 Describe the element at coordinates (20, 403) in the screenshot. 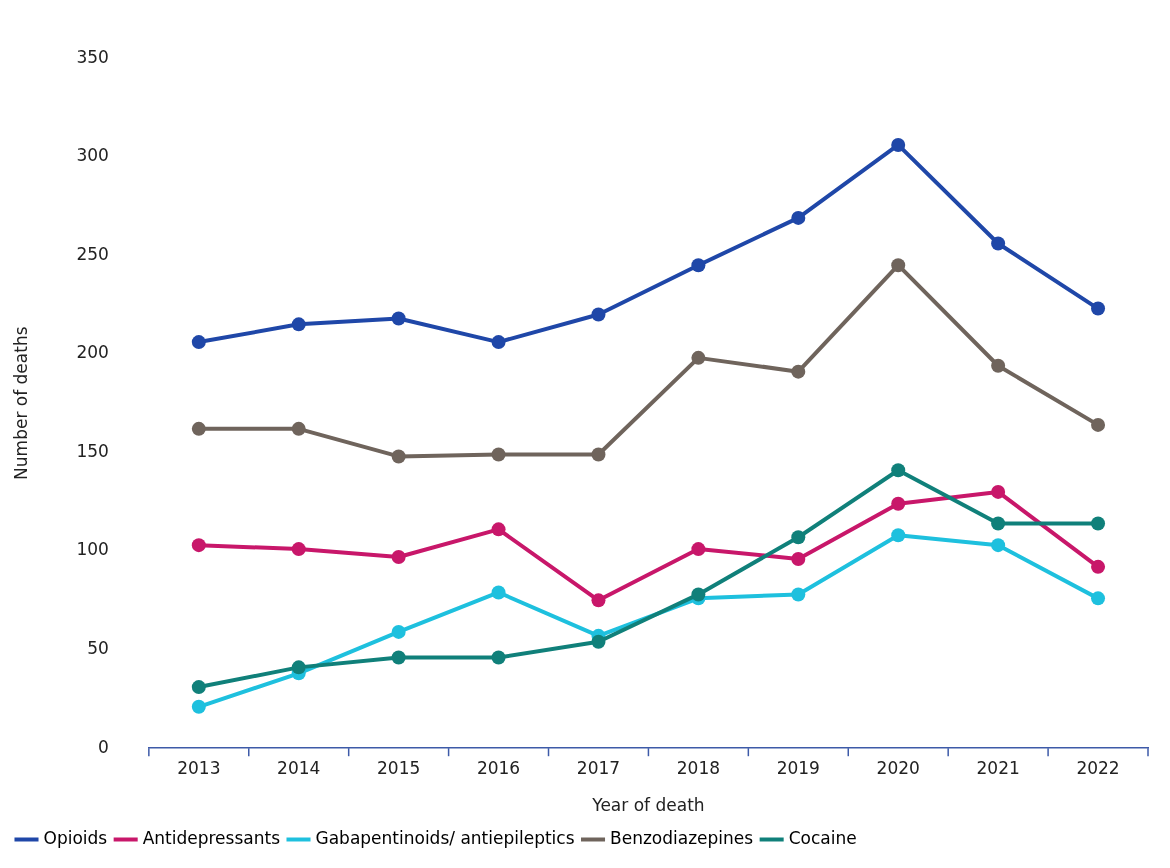

I see `y-axis-title: Number of deaths` at that location.